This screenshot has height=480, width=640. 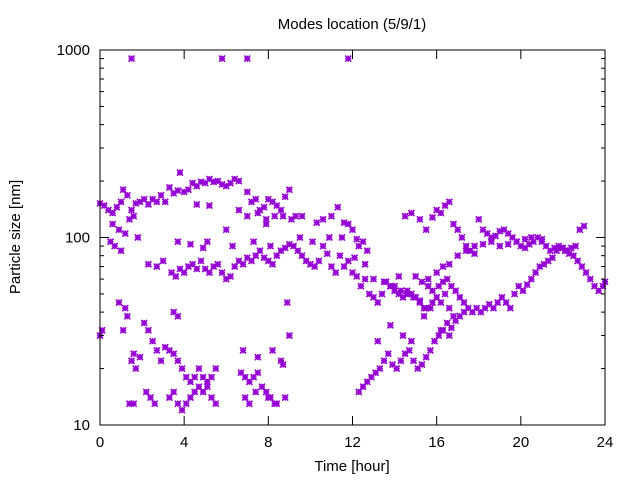 What do you see at coordinates (605, 442) in the screenshot?
I see `x-tick-label: 24` at bounding box center [605, 442].